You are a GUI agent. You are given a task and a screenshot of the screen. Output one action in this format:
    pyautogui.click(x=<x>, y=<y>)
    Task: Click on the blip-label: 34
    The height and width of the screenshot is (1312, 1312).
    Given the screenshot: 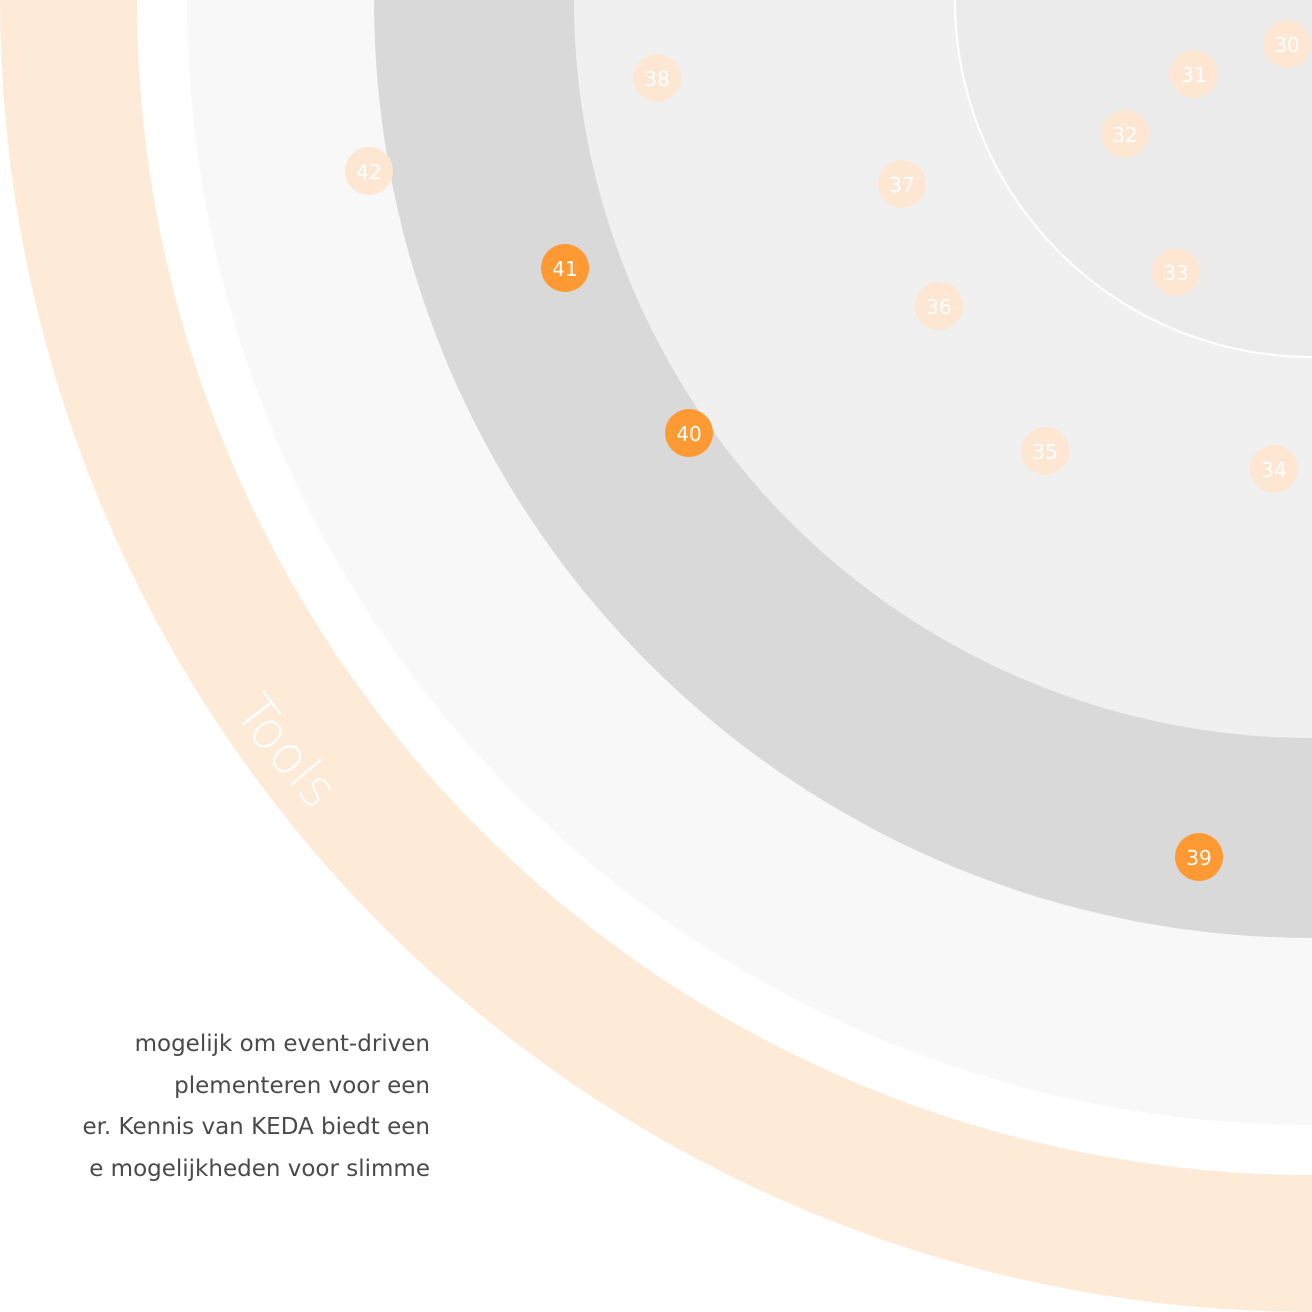 What is the action you would take?
    pyautogui.click(x=1273, y=470)
    